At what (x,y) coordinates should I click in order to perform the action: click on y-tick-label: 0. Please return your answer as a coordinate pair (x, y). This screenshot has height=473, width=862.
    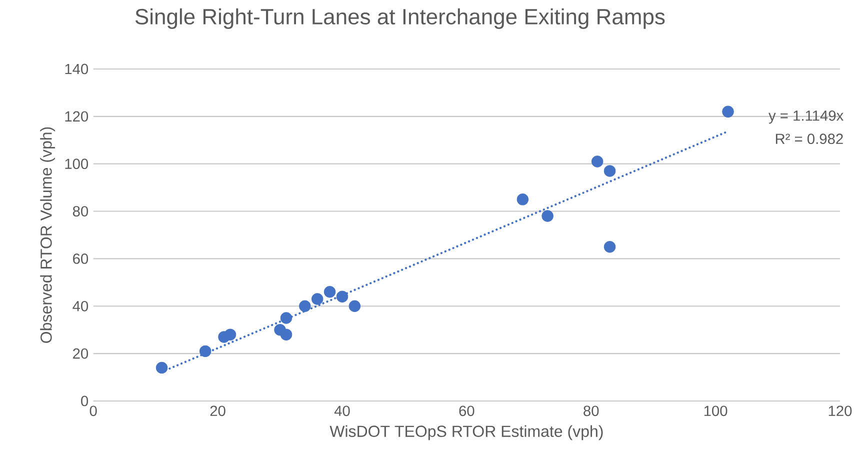
    Looking at the image, I should click on (84, 401).